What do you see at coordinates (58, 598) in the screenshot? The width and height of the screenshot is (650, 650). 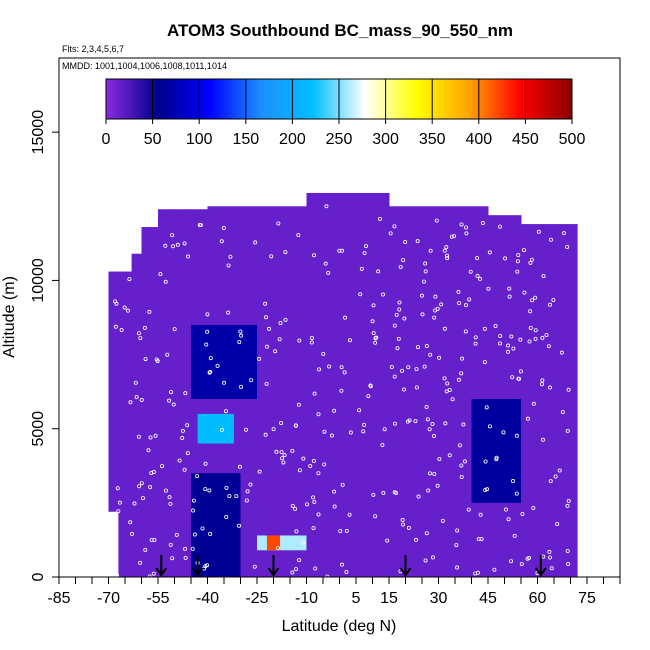 I see `x-tick-label: -85` at bounding box center [58, 598].